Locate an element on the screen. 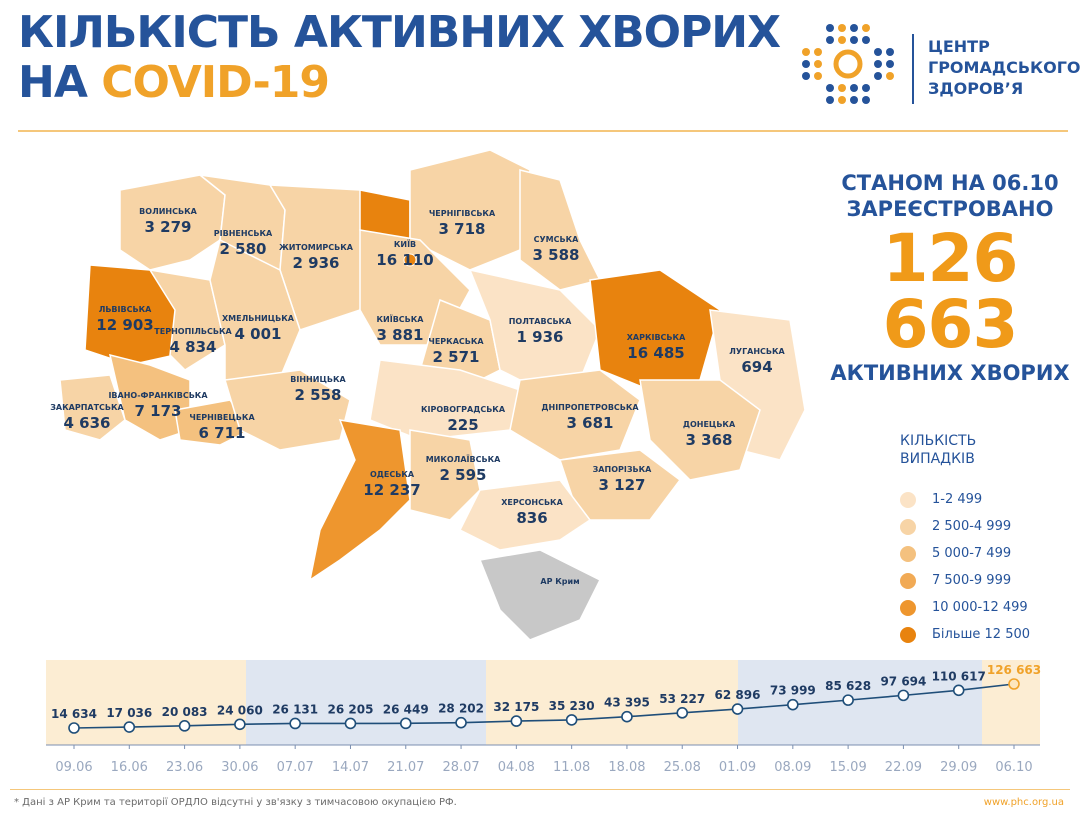 The height and width of the screenshot is (825, 1080). timeline-date-label: 29.09 is located at coordinates (958, 767).